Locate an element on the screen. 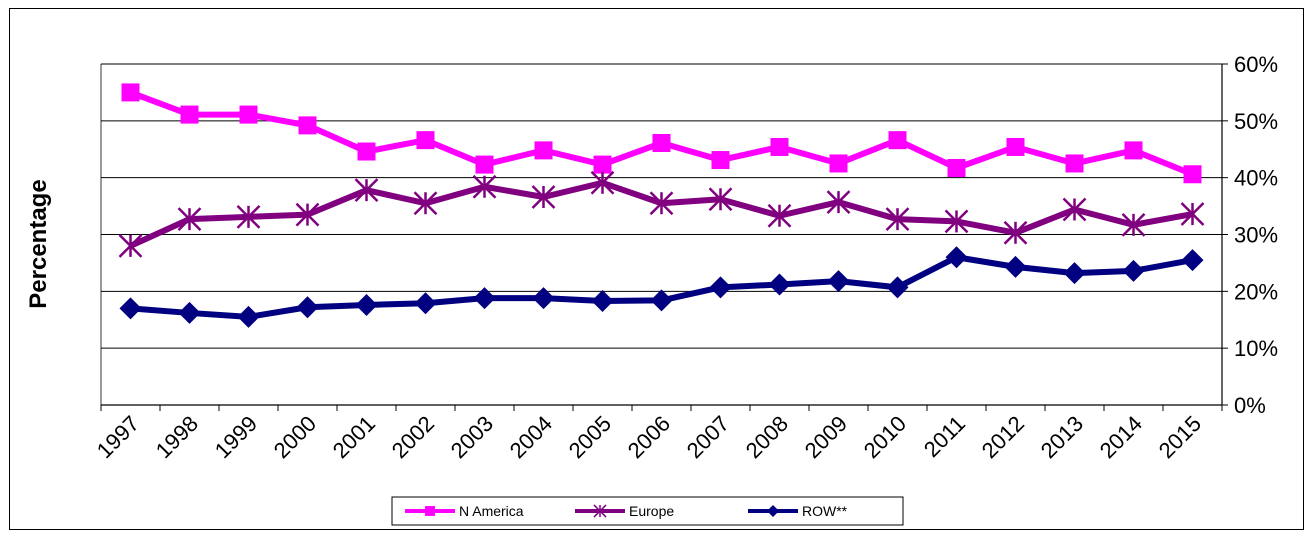 The width and height of the screenshot is (1310, 535). x-tick-label: 2015 is located at coordinates (1180, 437).